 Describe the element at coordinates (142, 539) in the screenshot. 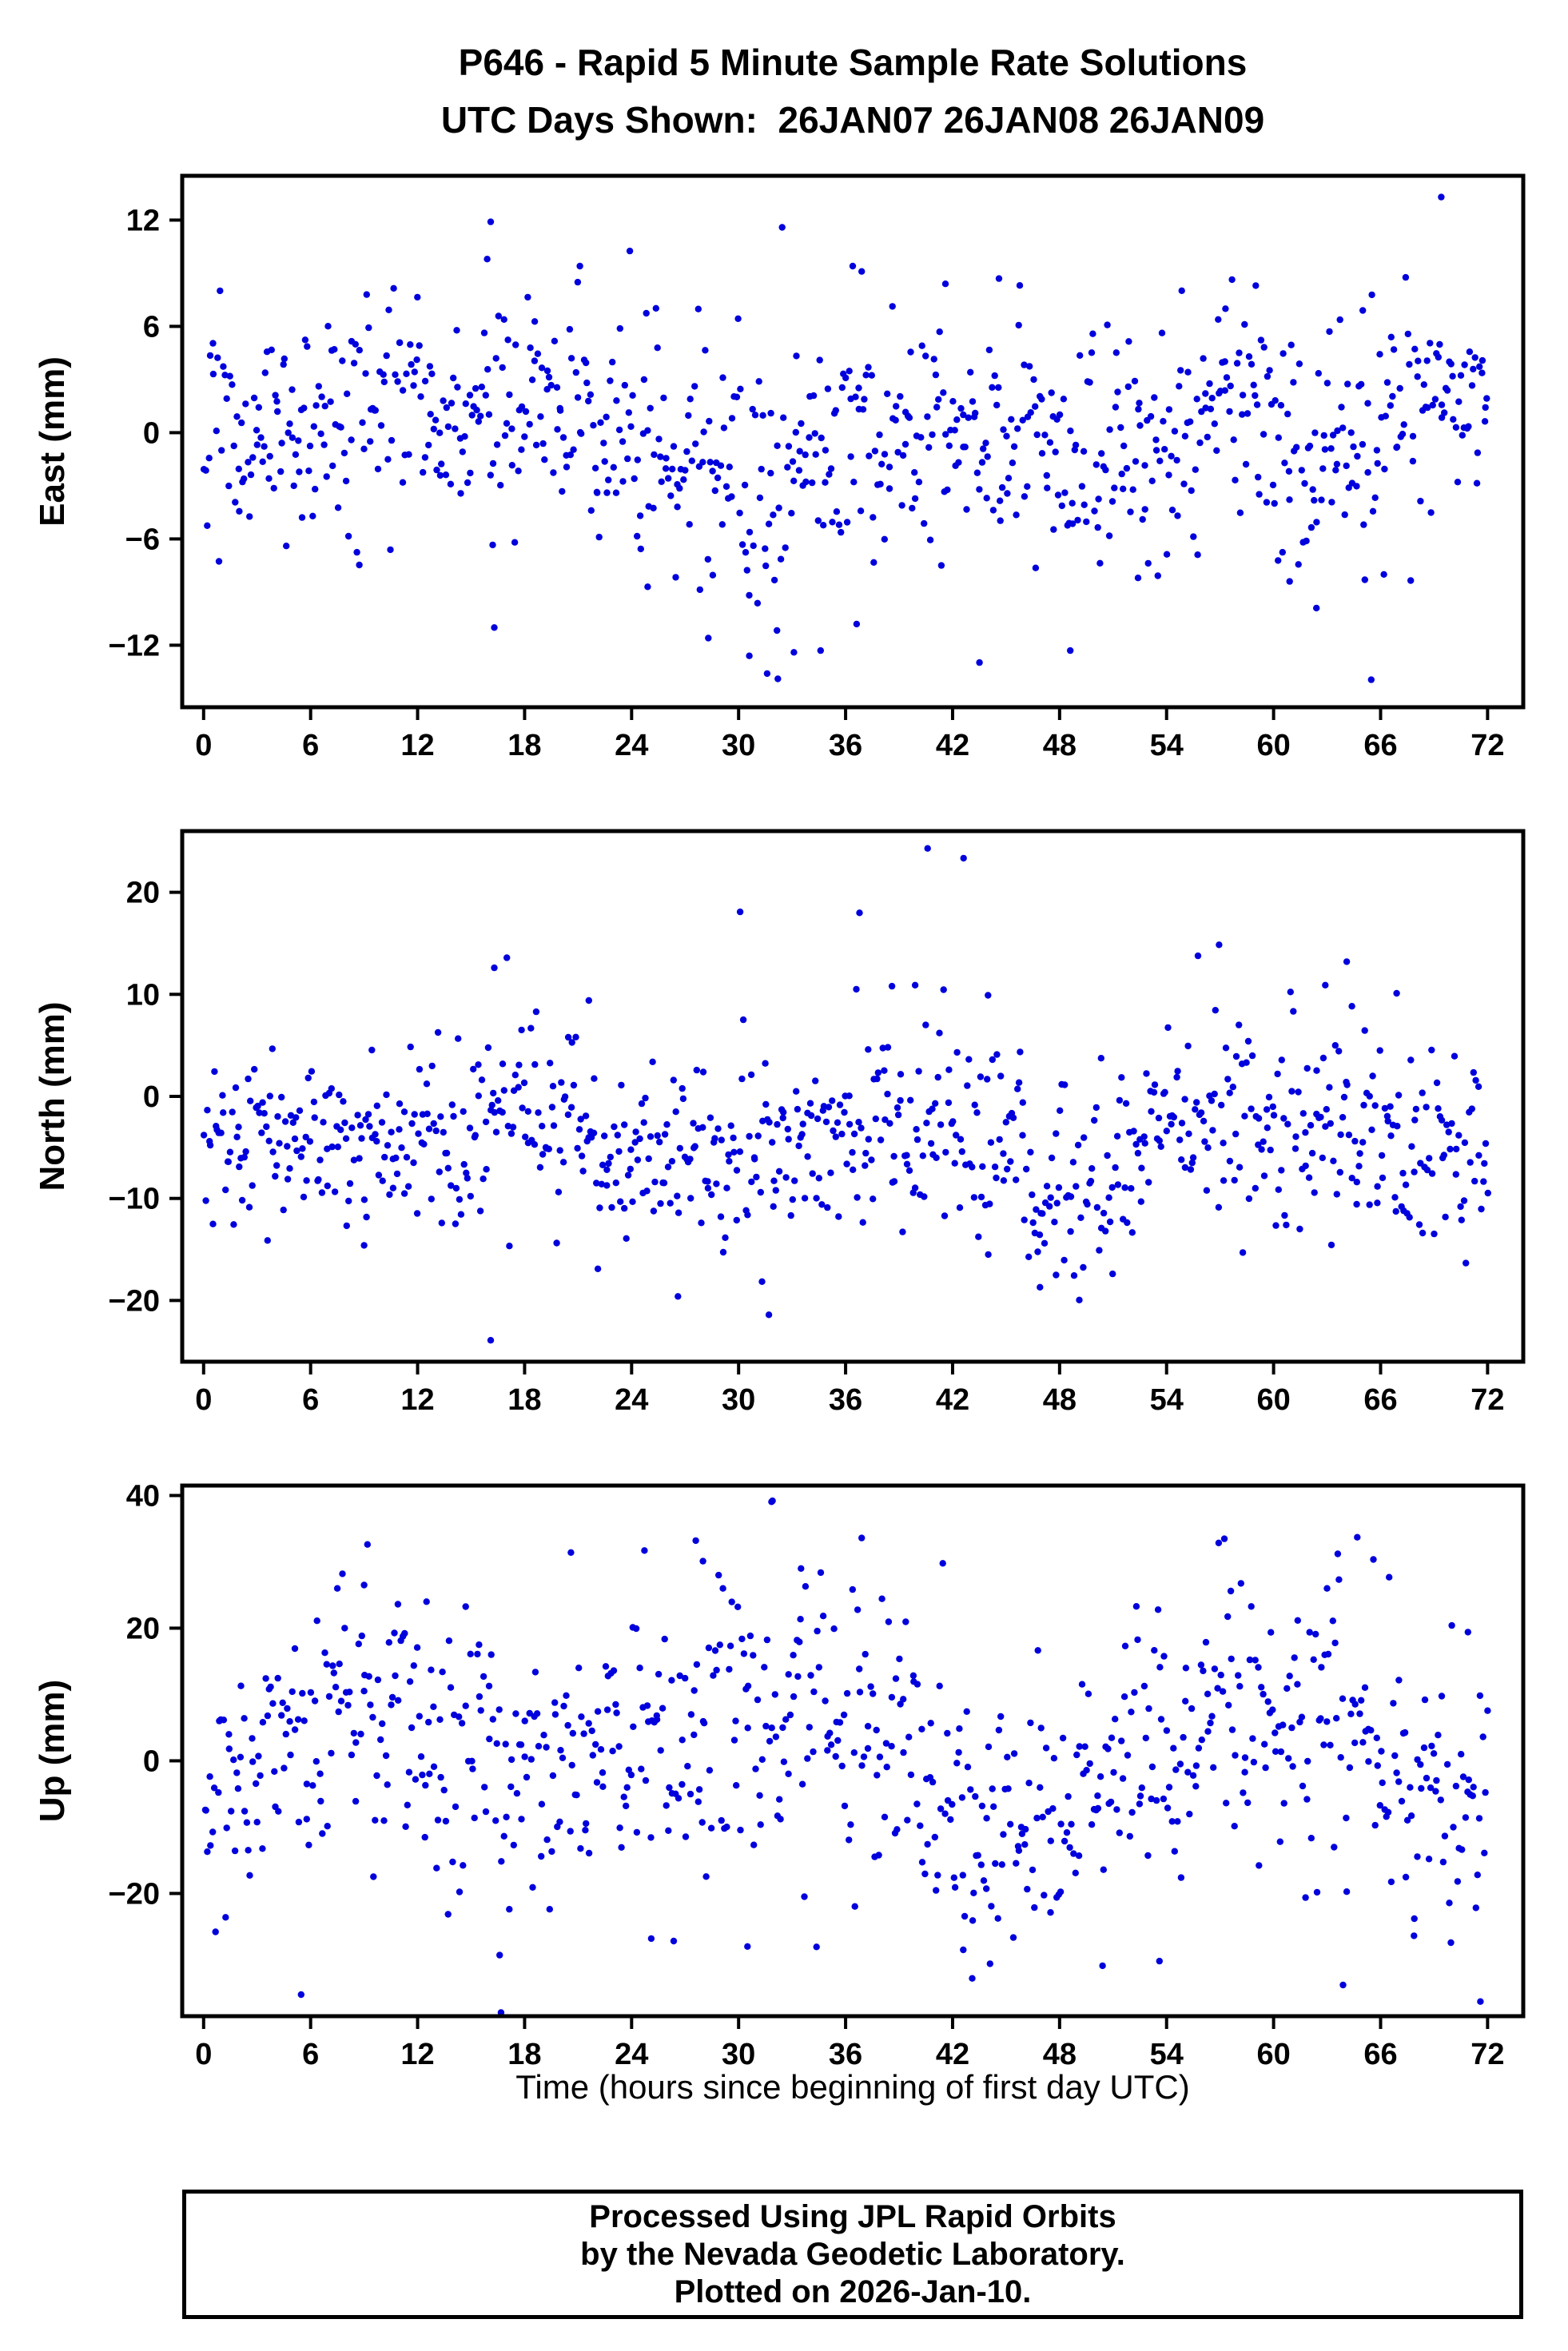

I see `east-ytick-label: −6` at that location.